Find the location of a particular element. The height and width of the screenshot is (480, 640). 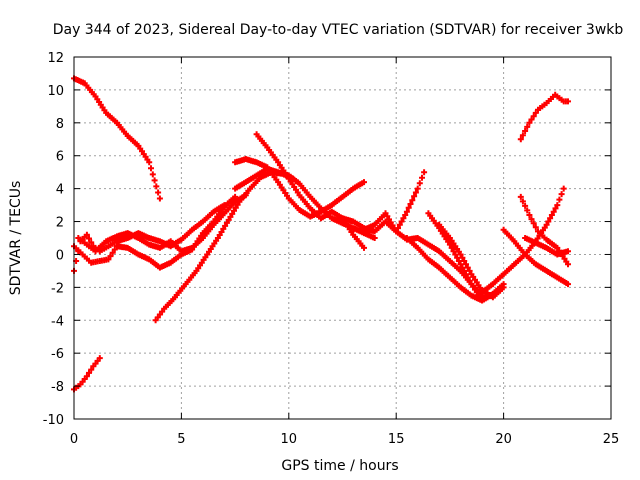

series-track-early-high is located at coordinates (117, 138).